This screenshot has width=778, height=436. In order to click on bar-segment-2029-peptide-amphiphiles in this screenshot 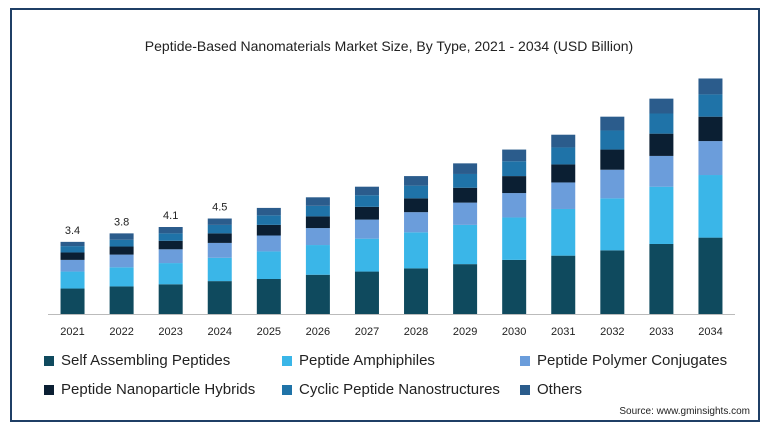, I will do `click(465, 244)`.